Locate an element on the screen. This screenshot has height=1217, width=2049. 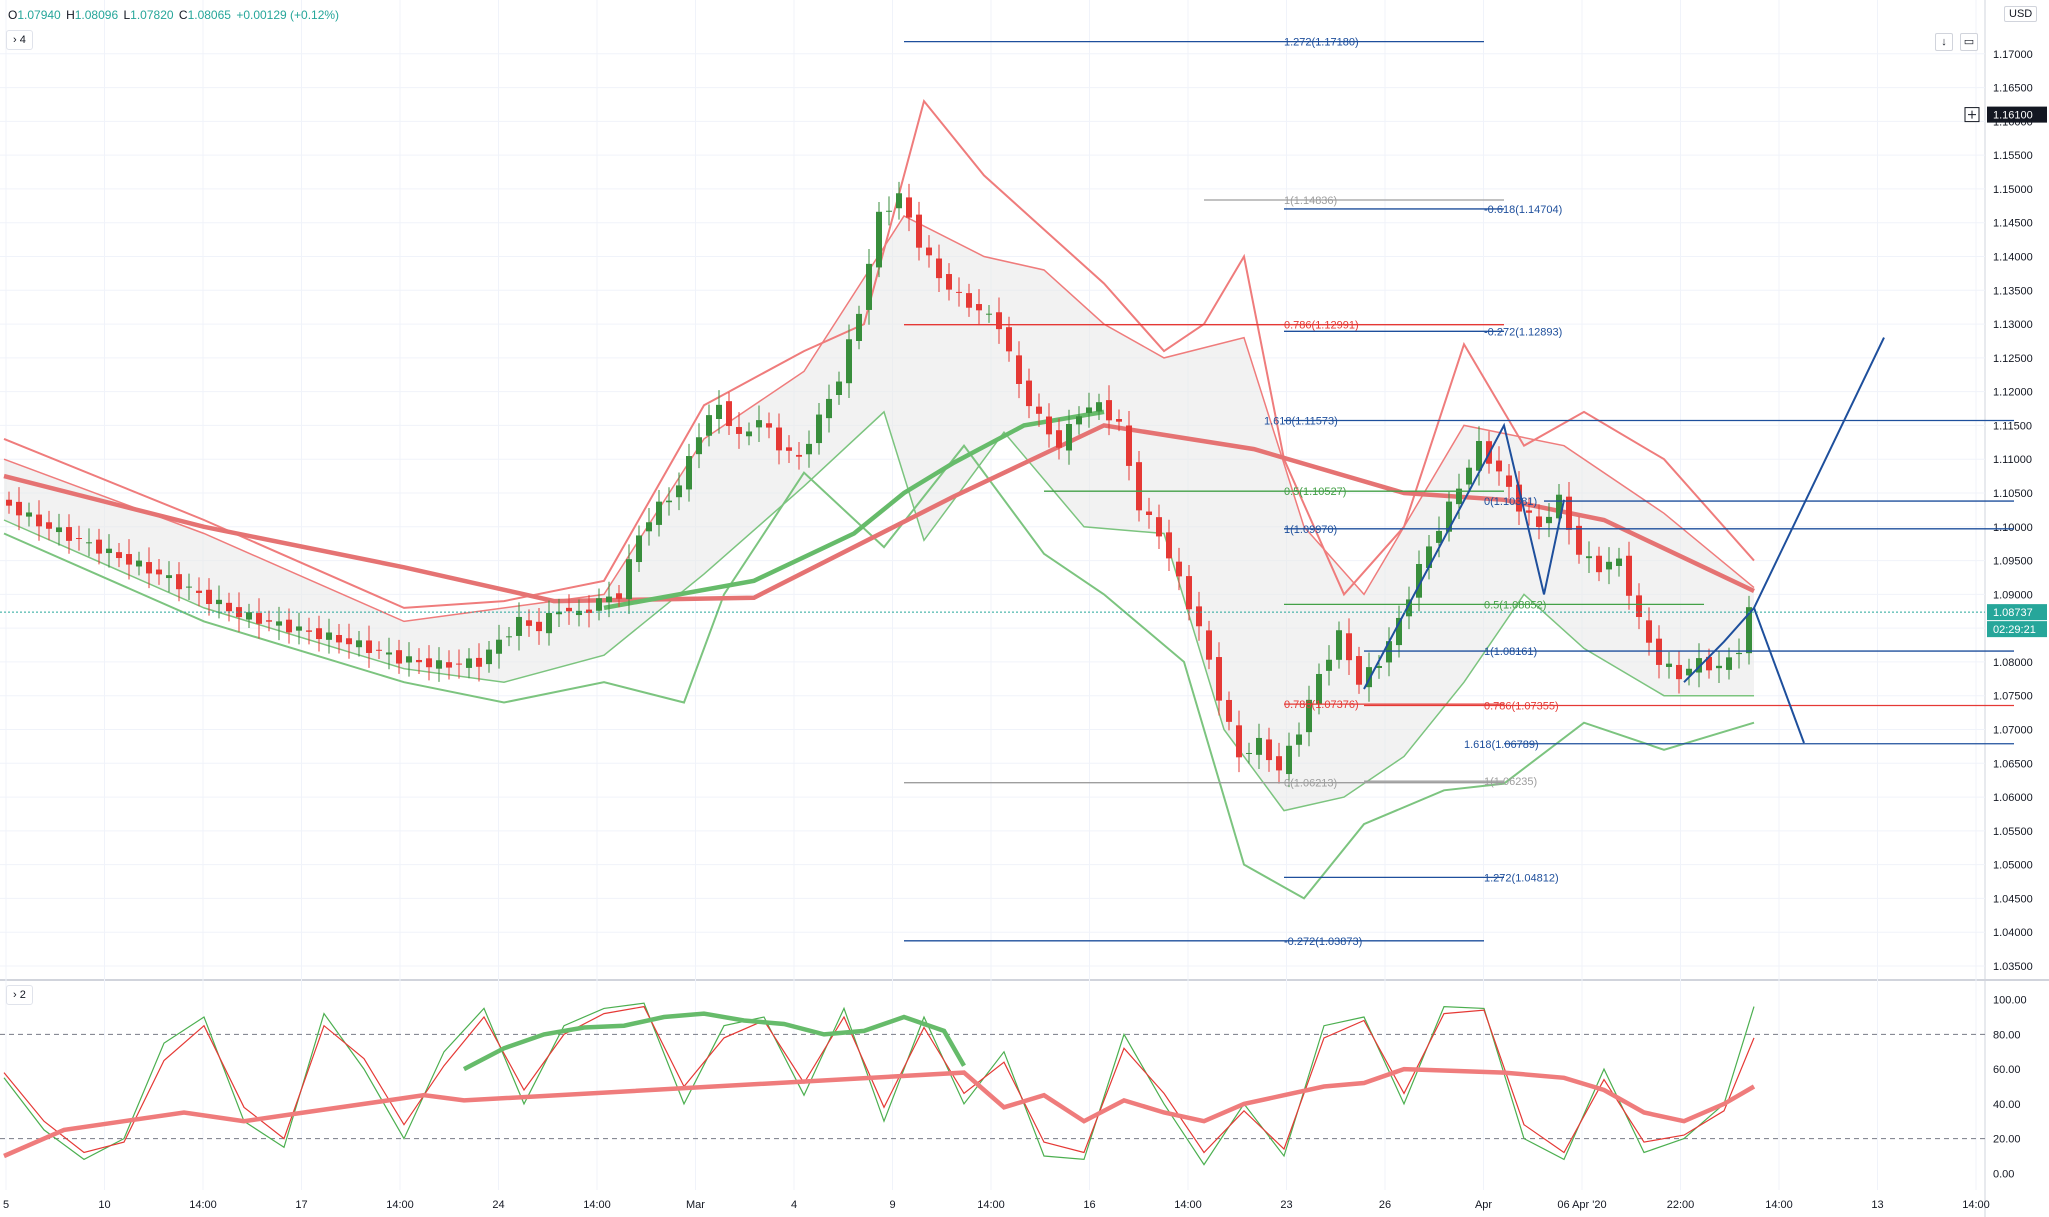
fib-level-label: 1.272(1.04812) is located at coordinates (1521, 878).